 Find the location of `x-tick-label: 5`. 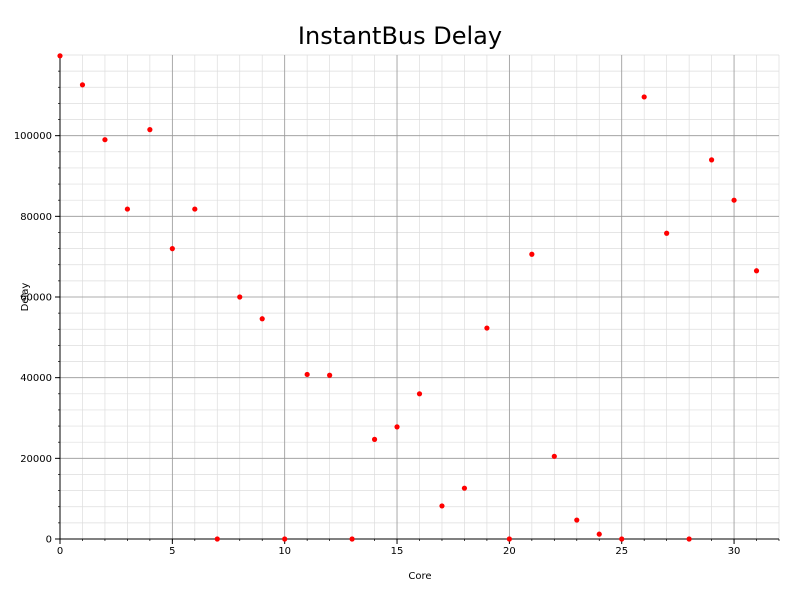

x-tick-label: 5 is located at coordinates (172, 551).